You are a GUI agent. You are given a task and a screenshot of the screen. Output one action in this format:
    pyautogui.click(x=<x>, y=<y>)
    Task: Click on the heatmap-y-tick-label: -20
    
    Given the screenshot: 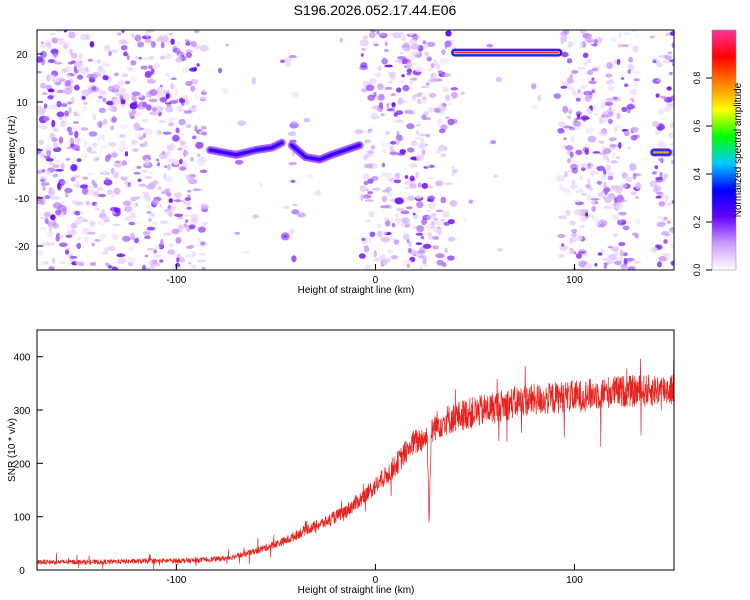 What is the action you would take?
    pyautogui.click(x=22, y=247)
    